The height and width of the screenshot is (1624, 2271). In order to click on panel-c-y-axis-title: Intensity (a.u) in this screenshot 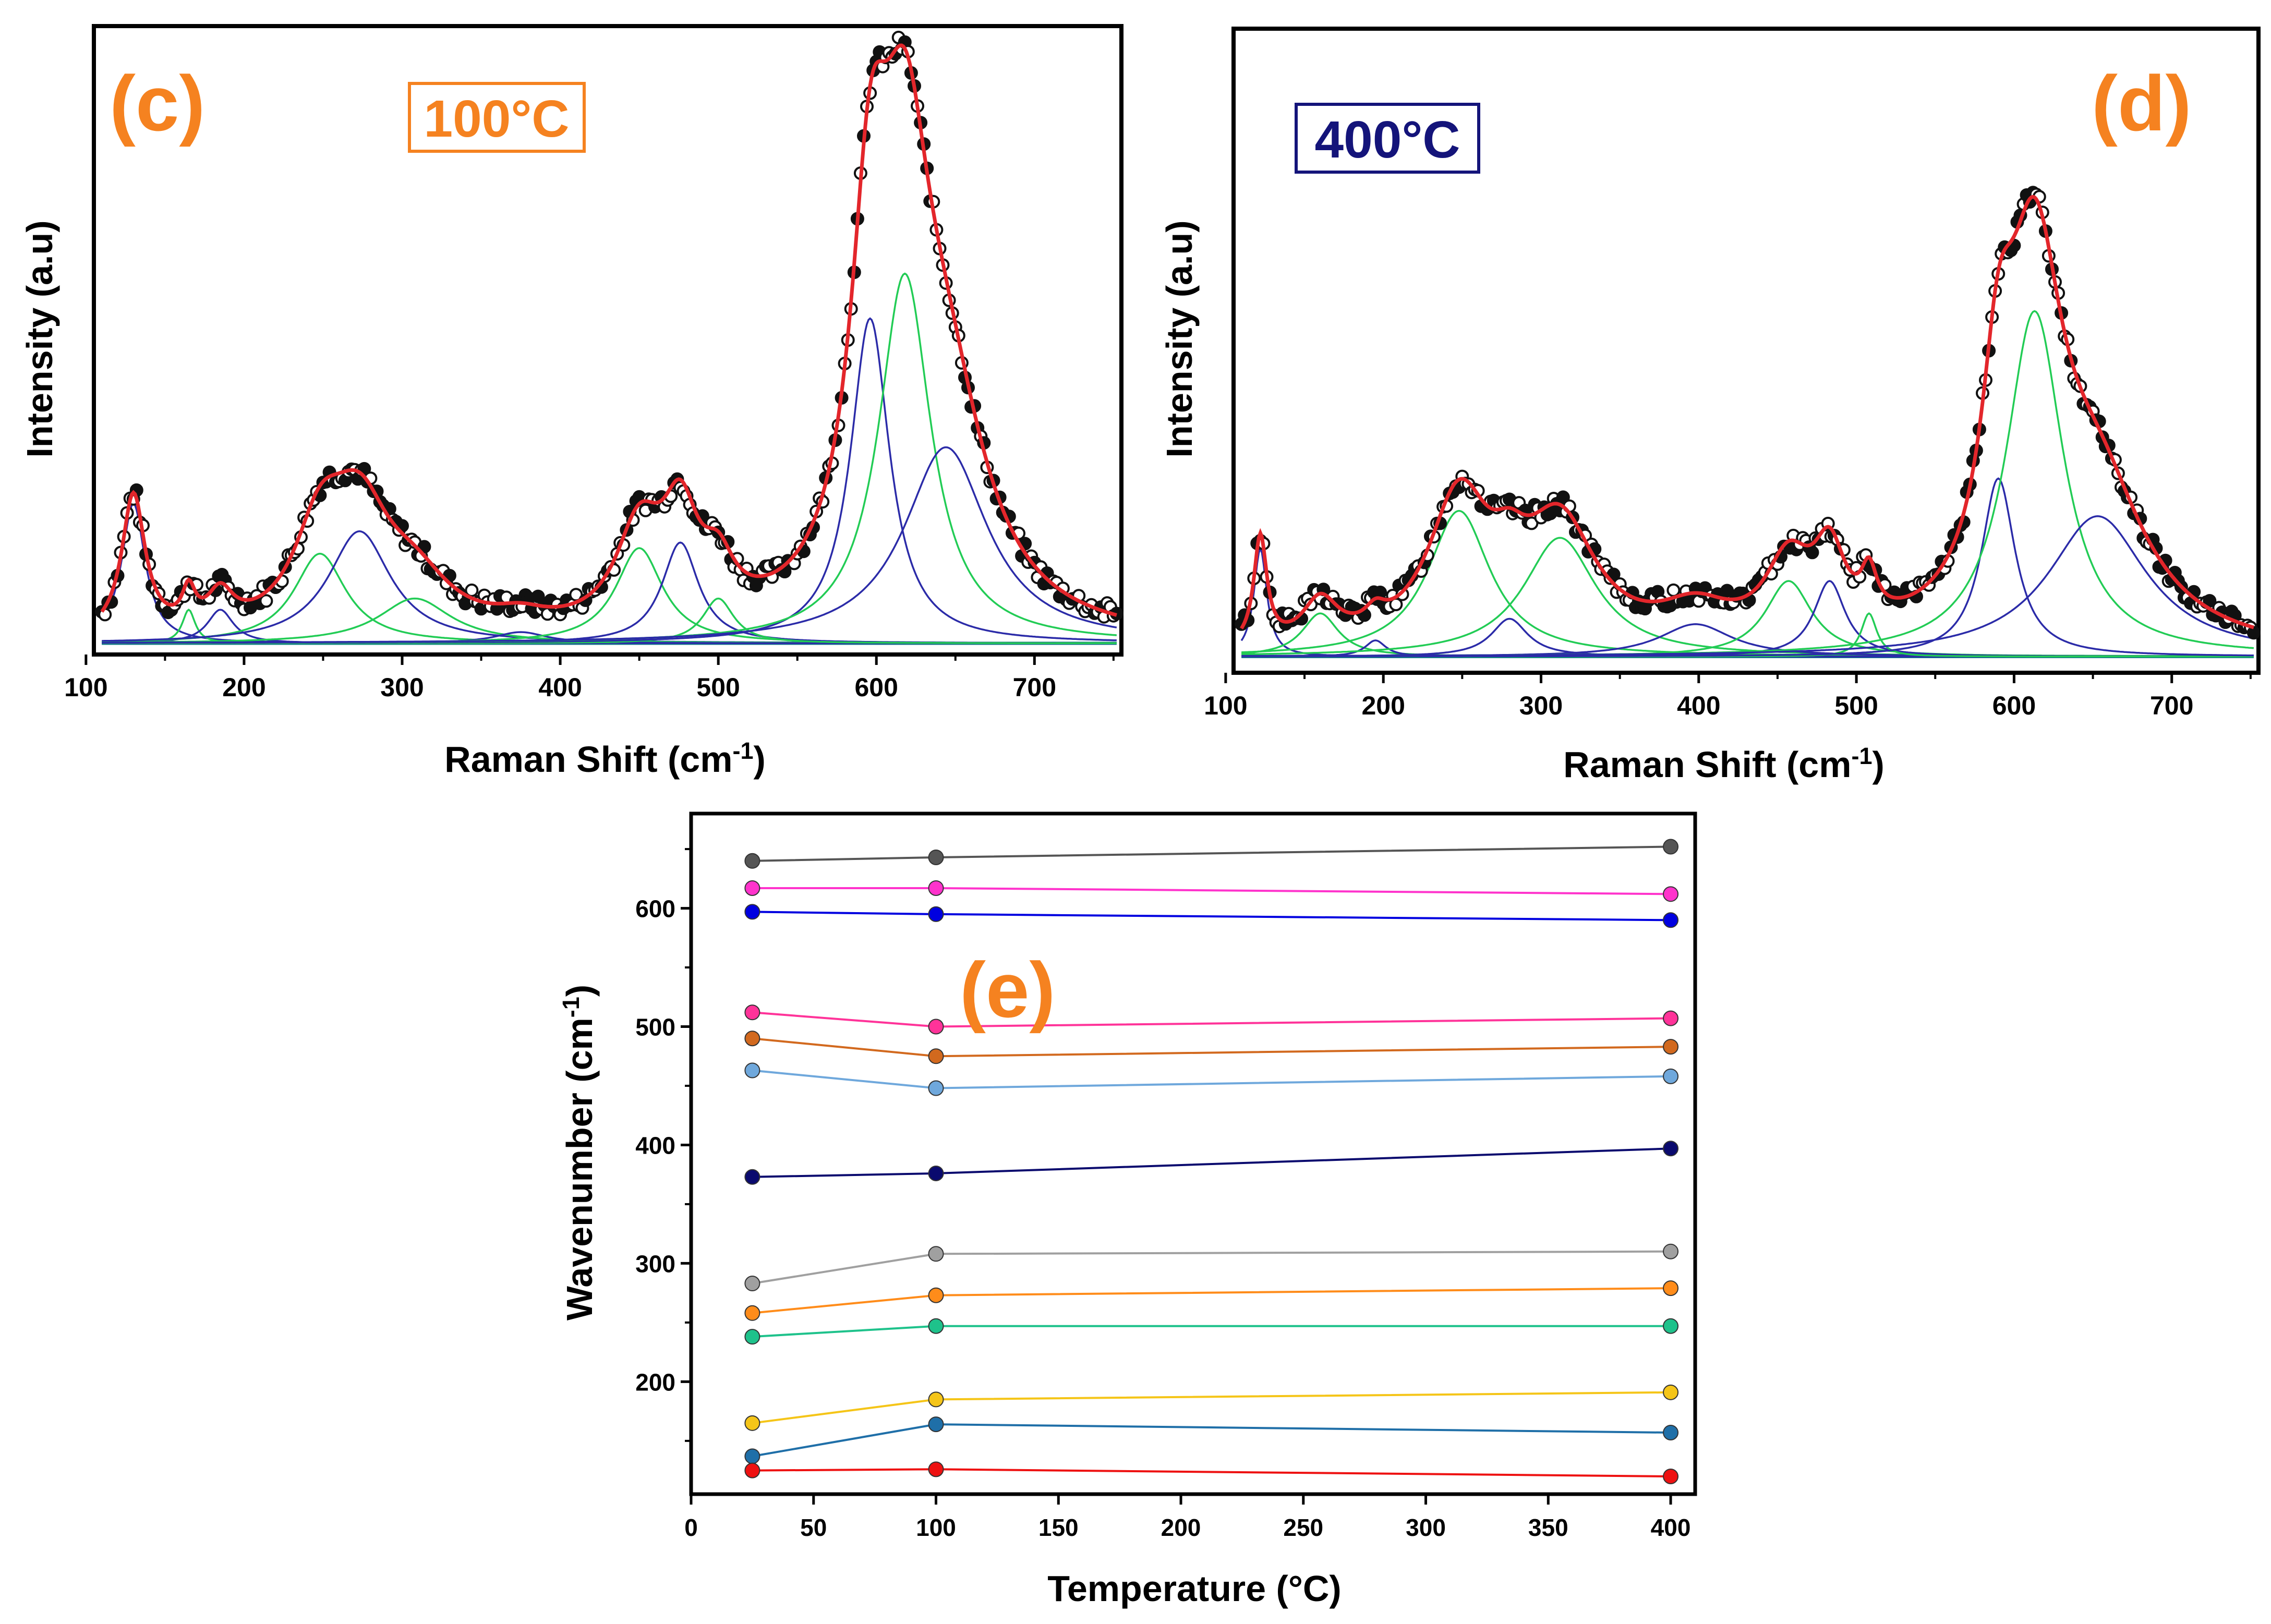, I will do `click(39, 338)`.